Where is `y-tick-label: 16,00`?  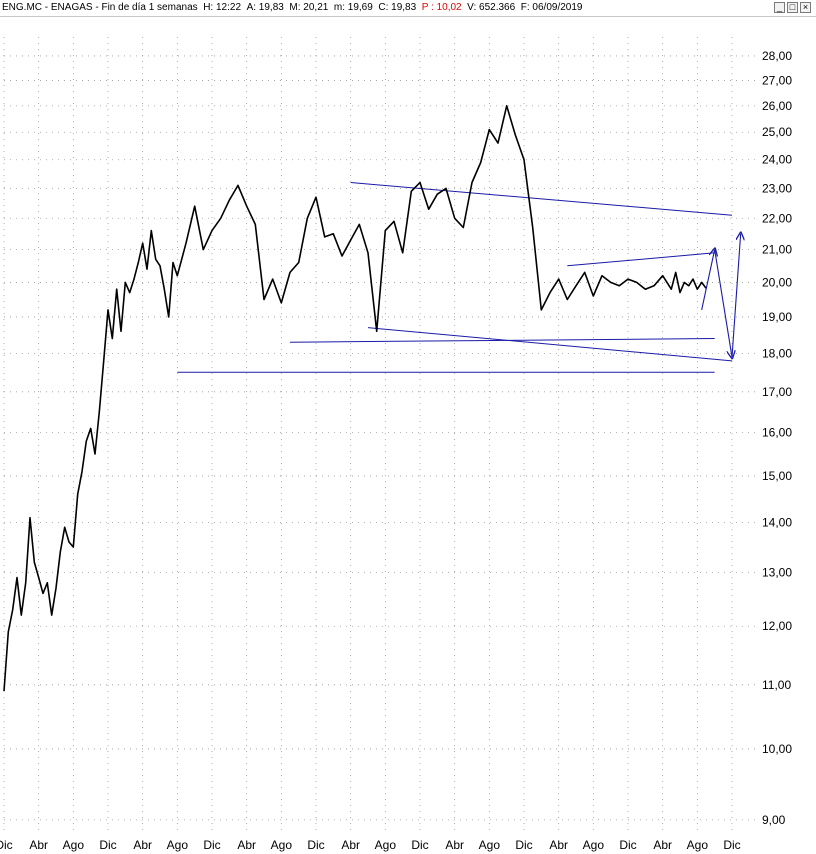
y-tick-label: 16,00 is located at coordinates (777, 433).